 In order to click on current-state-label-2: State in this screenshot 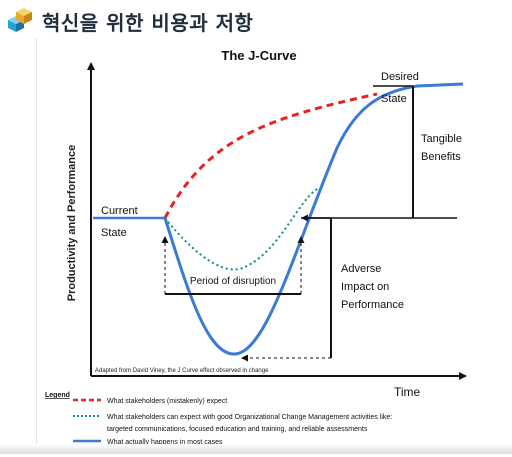, I will do `click(114, 233)`.